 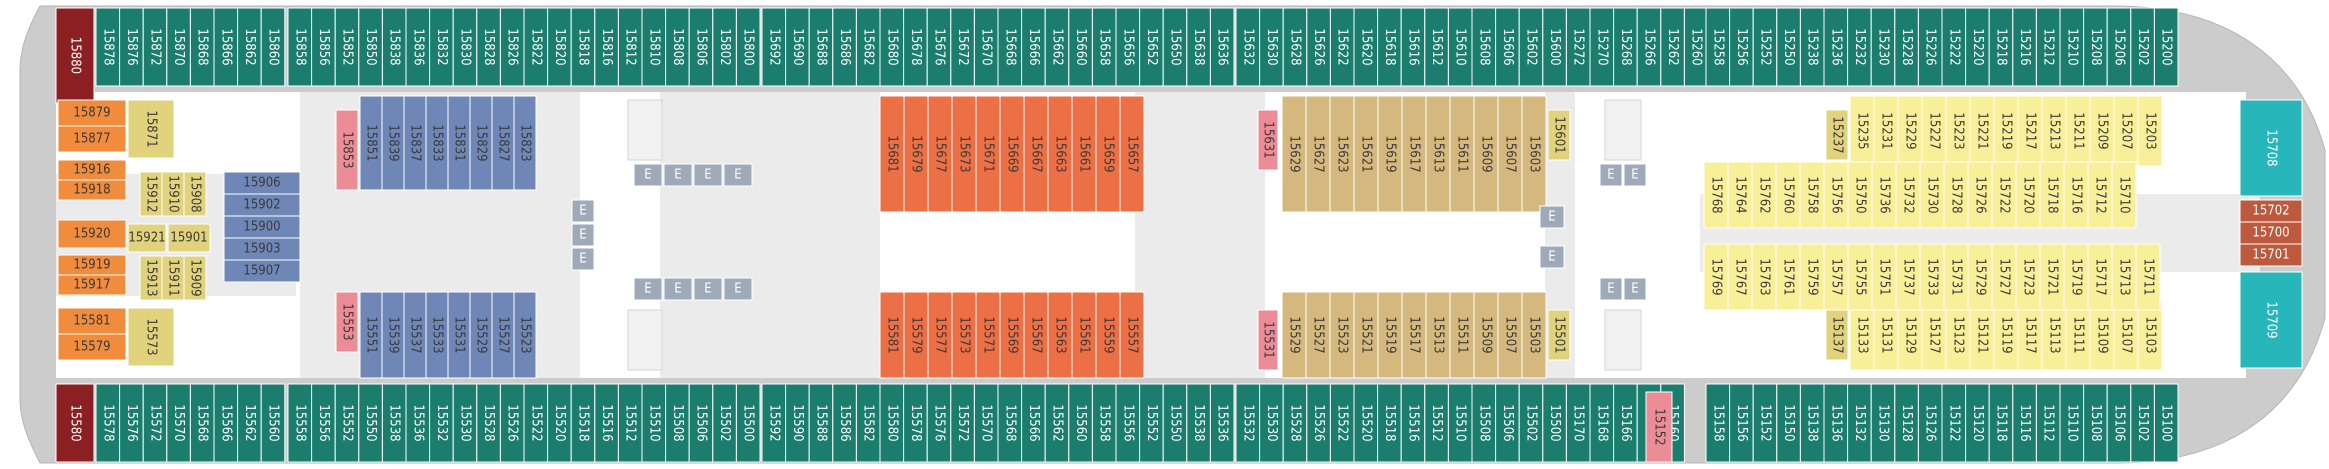 What do you see at coordinates (2054, 335) in the screenshot?
I see `cabin-15113: 15113` at bounding box center [2054, 335].